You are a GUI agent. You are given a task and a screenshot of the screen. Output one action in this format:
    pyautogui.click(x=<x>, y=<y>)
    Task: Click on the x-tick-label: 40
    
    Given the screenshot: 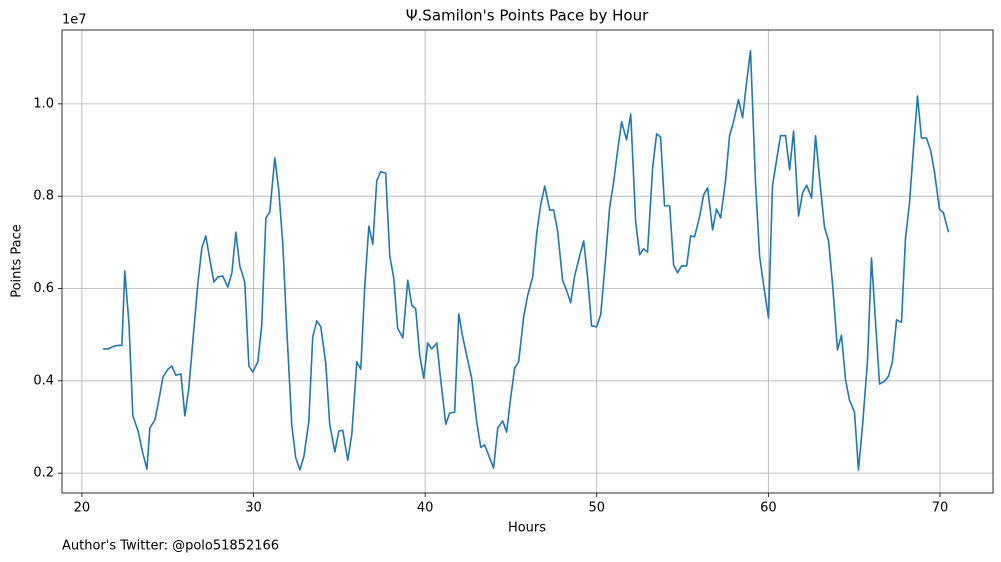 What is the action you would take?
    pyautogui.click(x=425, y=508)
    